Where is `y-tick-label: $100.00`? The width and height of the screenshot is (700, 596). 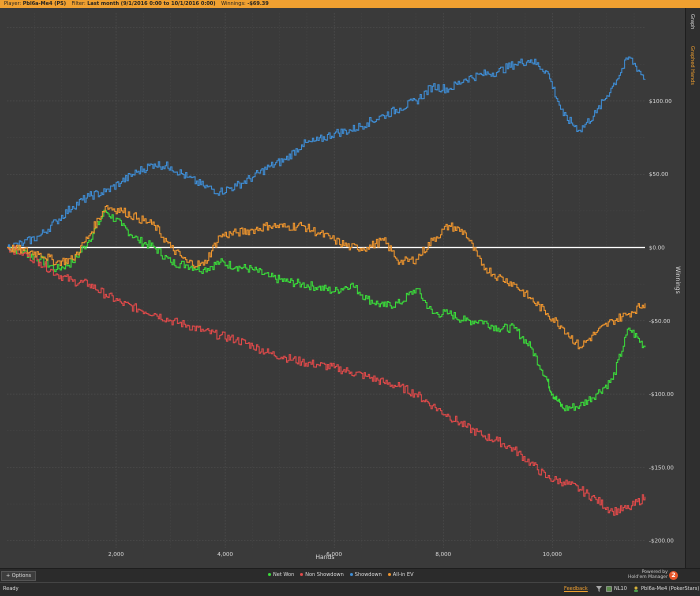
y-tick-label: $100.00 is located at coordinates (660, 102).